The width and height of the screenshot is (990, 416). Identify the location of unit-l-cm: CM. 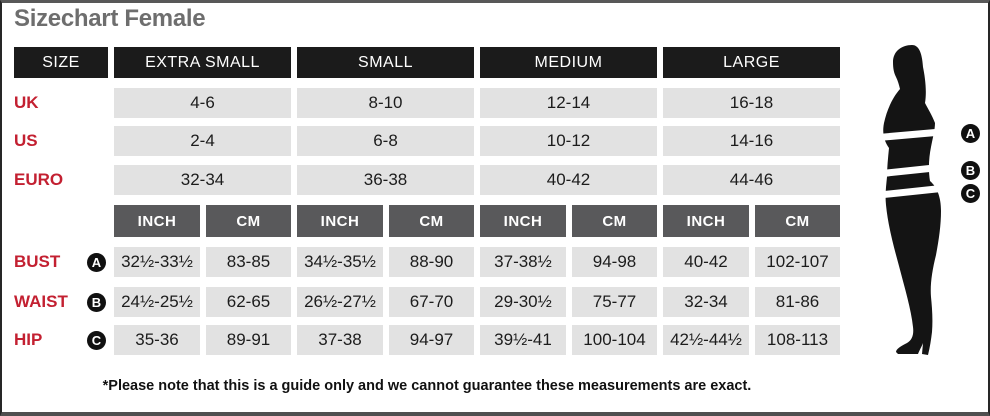
(797, 221).